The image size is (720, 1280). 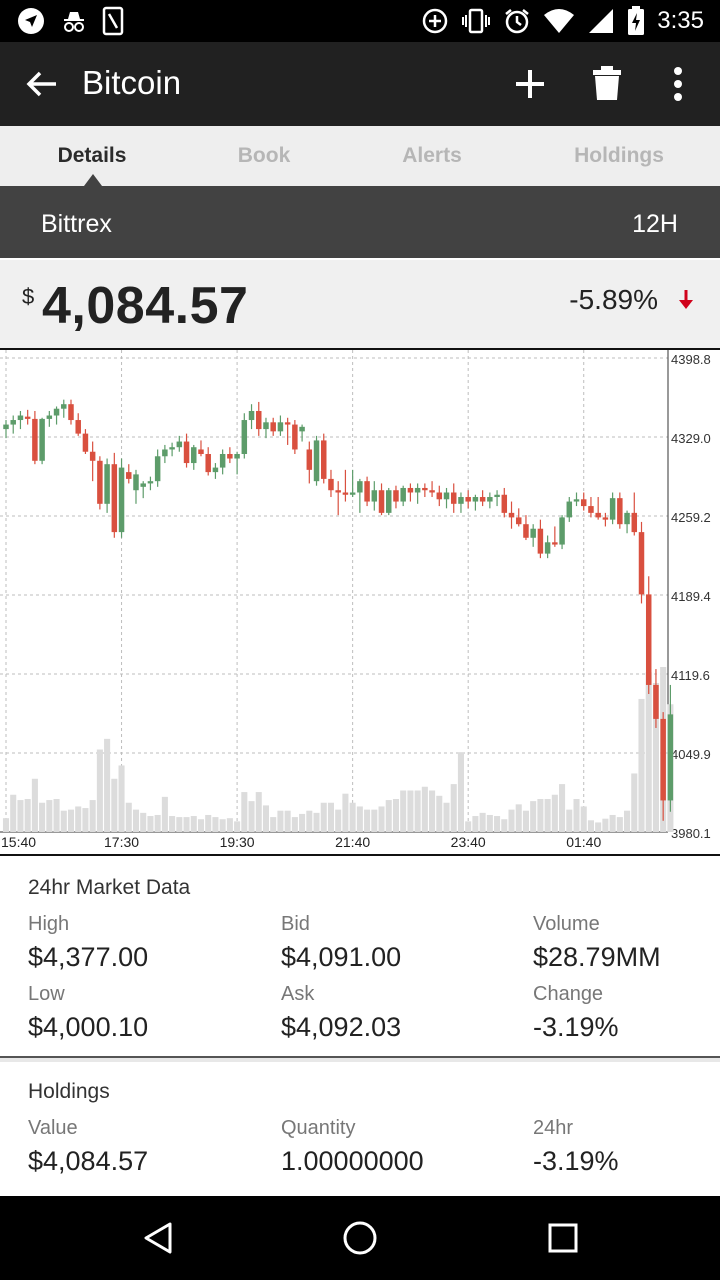 I want to click on tab-bar: Details Book Alerts Holdings, so click(x=360, y=156).